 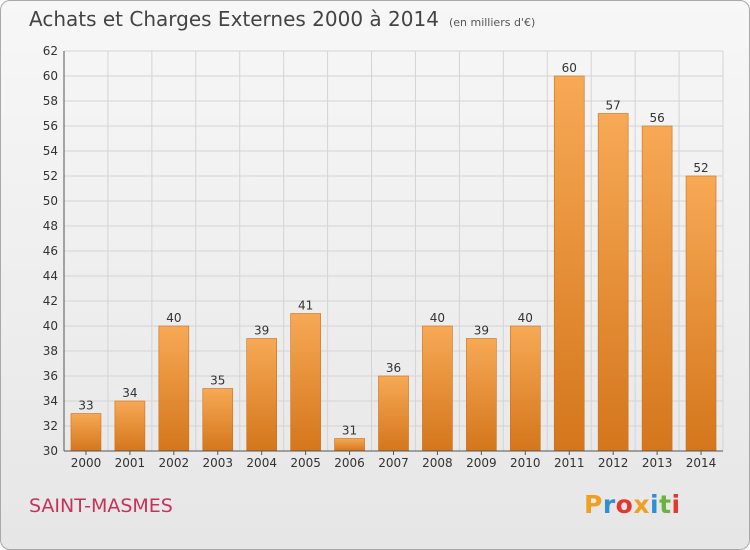 What do you see at coordinates (613, 463) in the screenshot?
I see `x-tick-label: 2012` at bounding box center [613, 463].